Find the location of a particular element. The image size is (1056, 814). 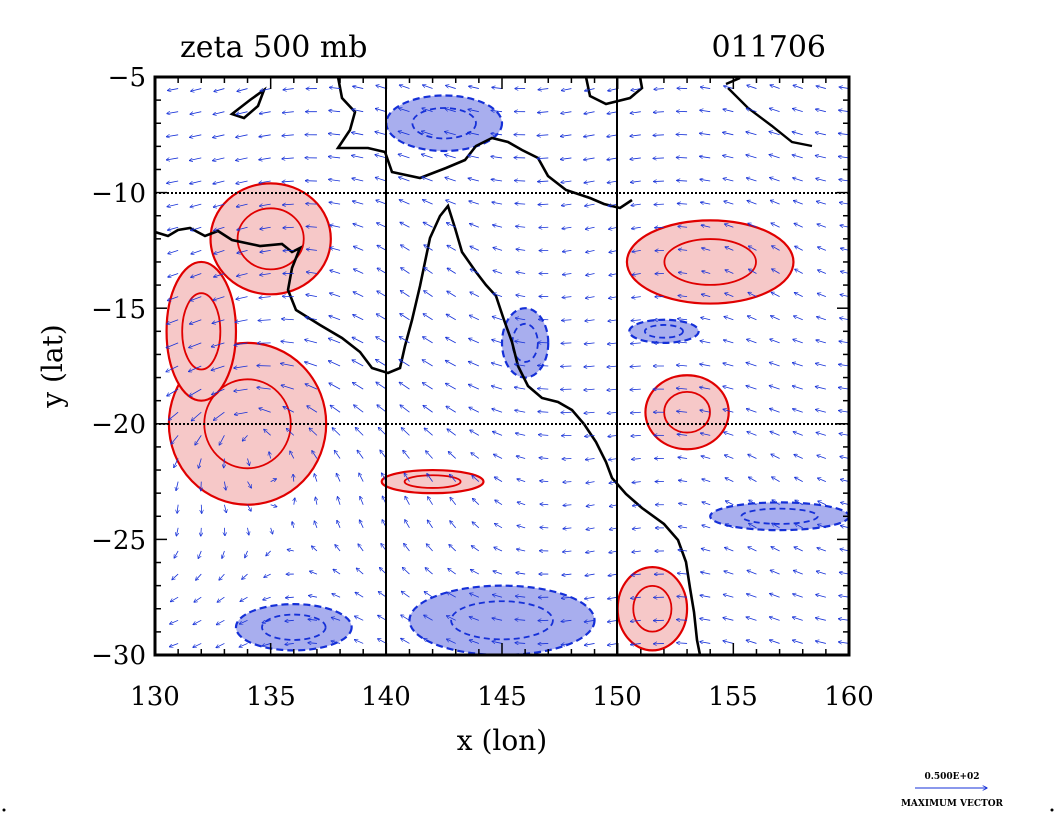

x-tick-label: 130 is located at coordinates (155, 697).